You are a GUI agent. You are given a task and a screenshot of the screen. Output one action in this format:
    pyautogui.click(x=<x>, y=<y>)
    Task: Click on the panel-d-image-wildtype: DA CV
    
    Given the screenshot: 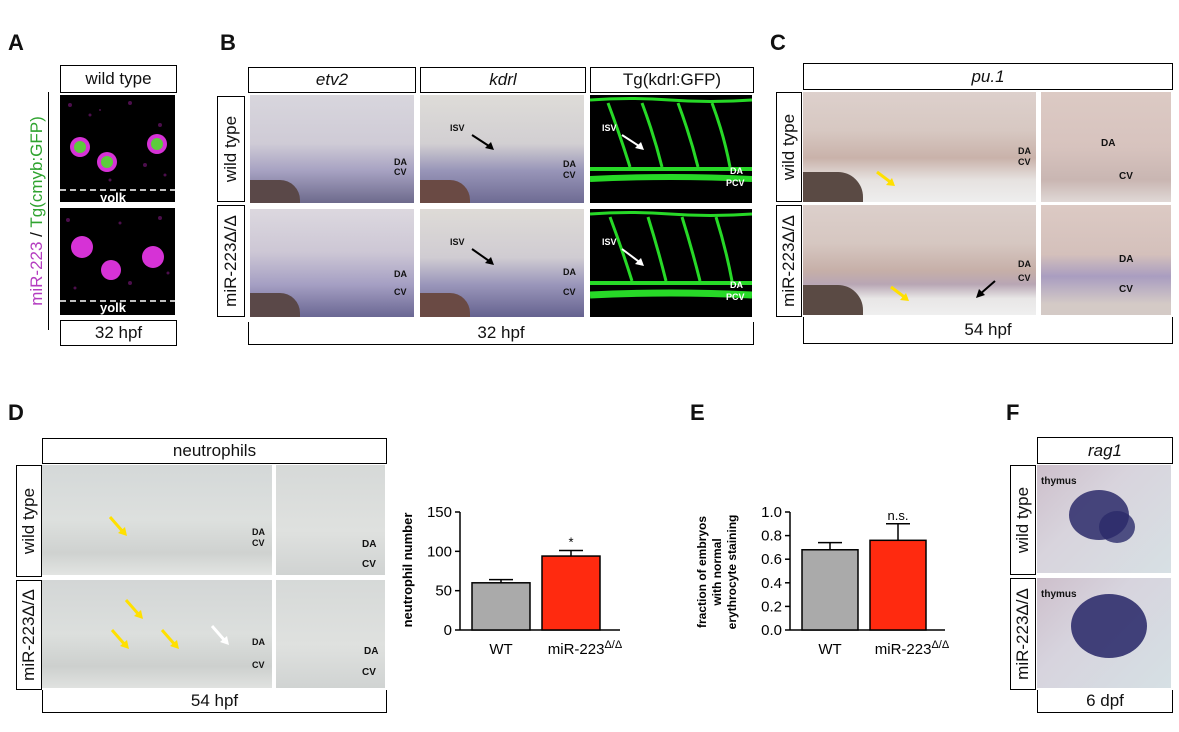 What is the action you would take?
    pyautogui.click(x=157, y=520)
    